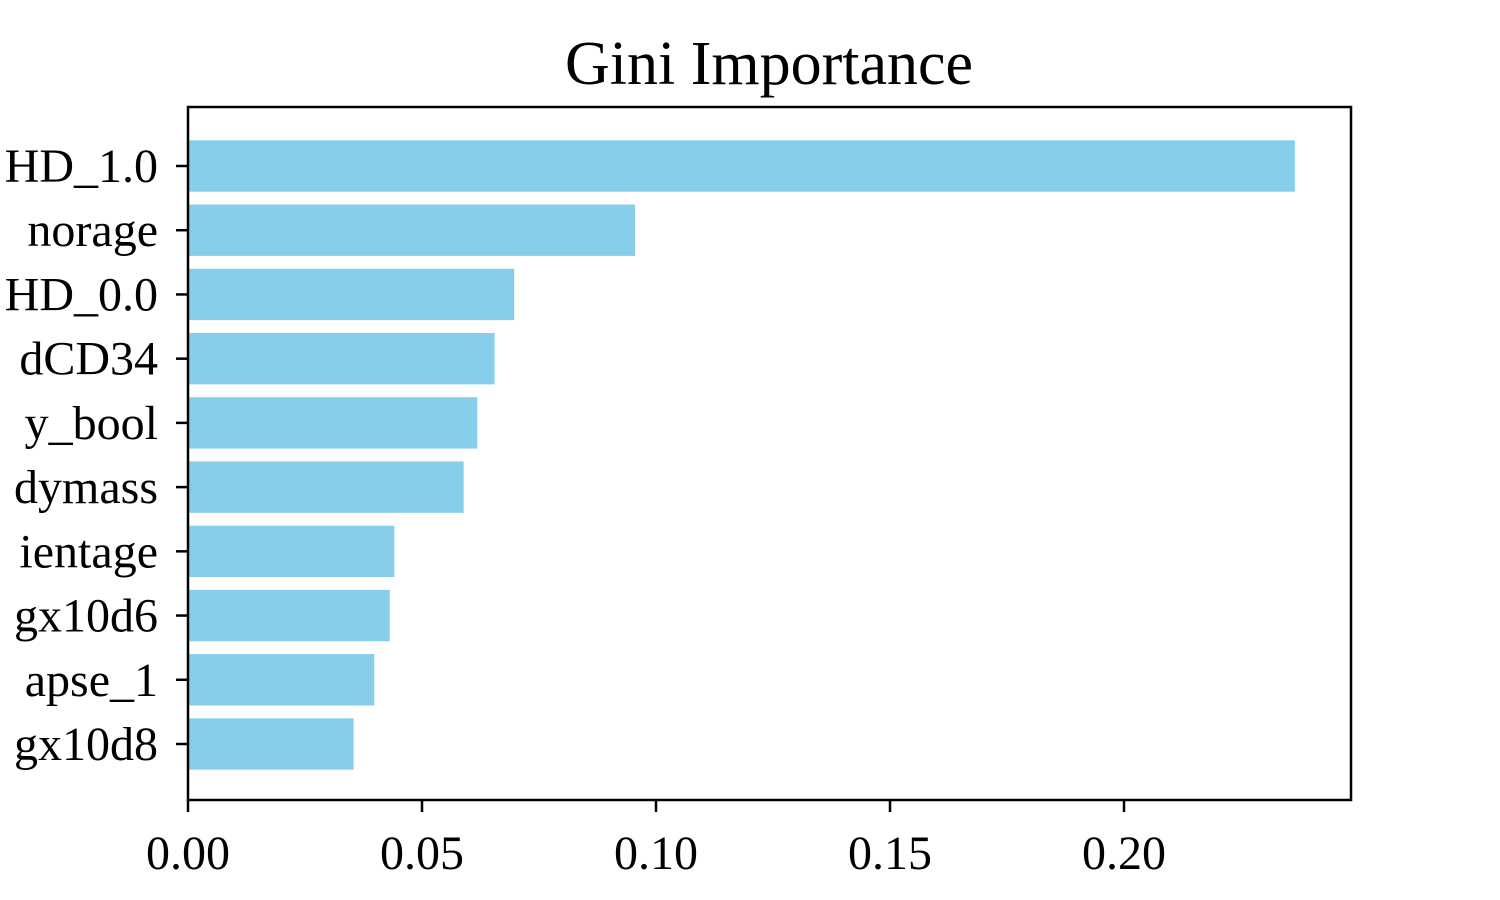 This screenshot has height=900, width=1500. Describe the element at coordinates (88, 359) in the screenshot. I see `y-tick-label: dCD34` at that location.